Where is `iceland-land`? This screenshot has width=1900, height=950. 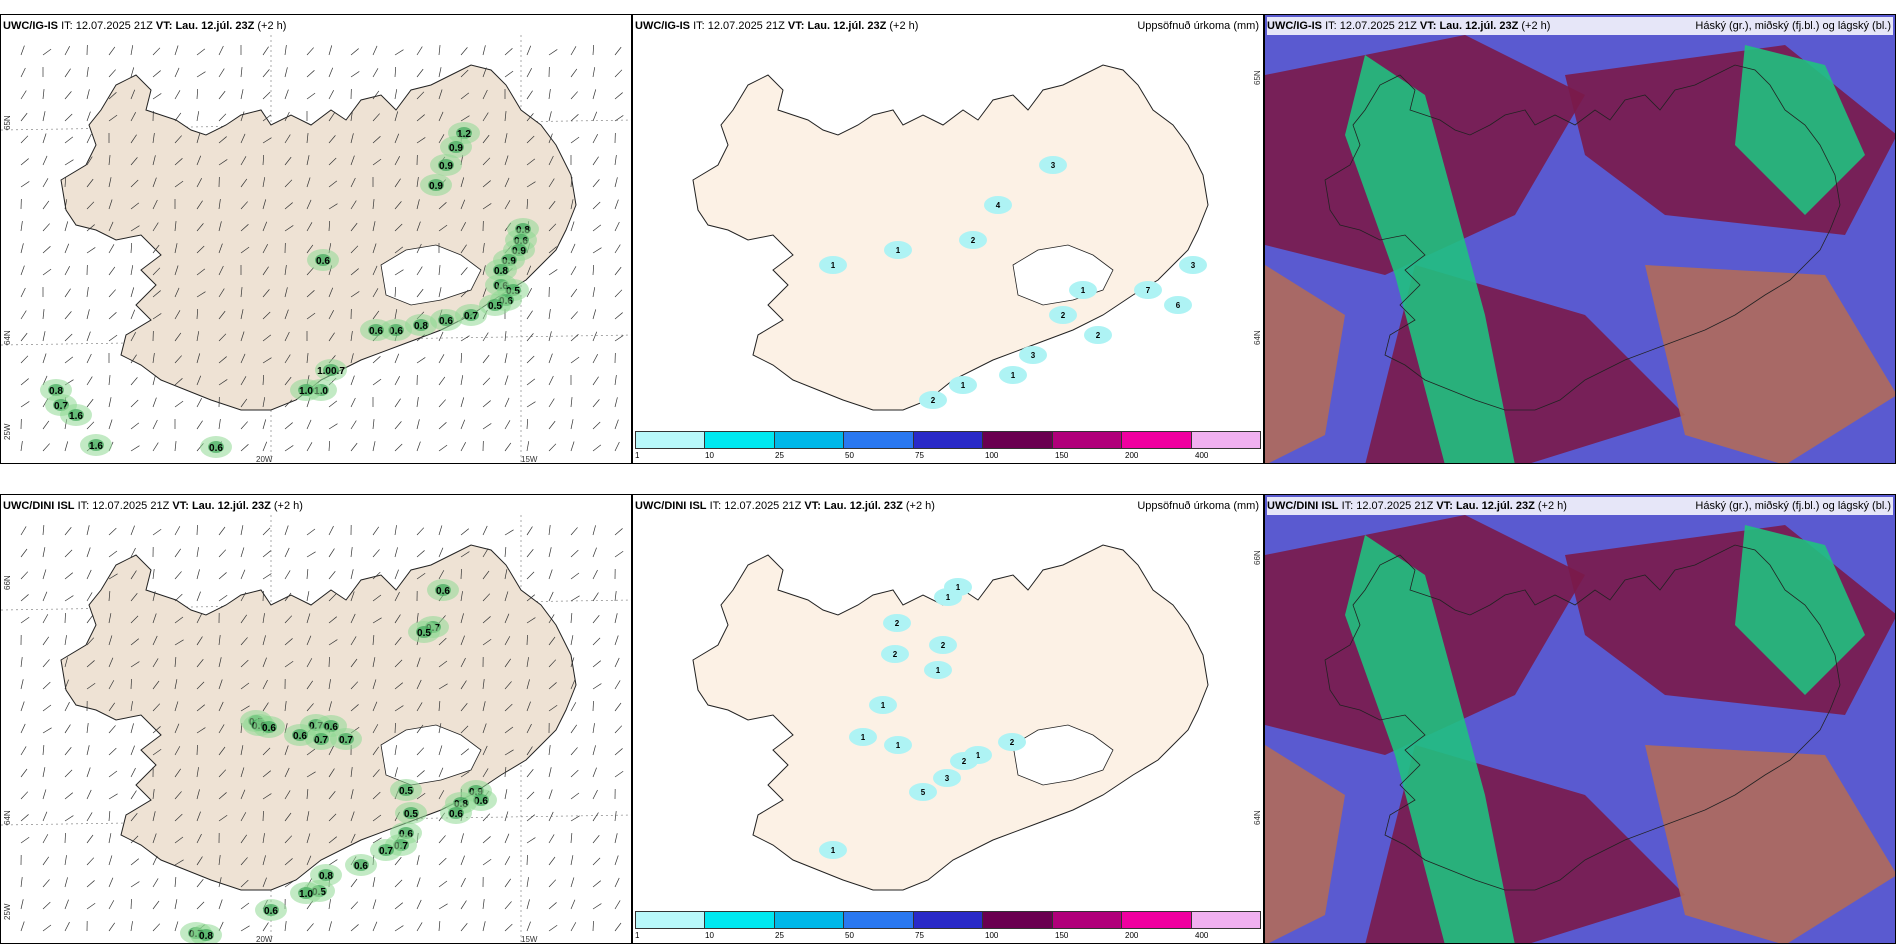 iceland-land is located at coordinates (950, 237).